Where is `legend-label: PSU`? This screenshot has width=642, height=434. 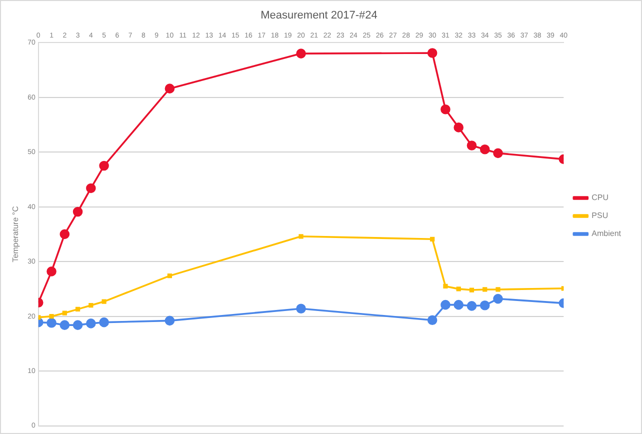
legend-label: PSU is located at coordinates (600, 215).